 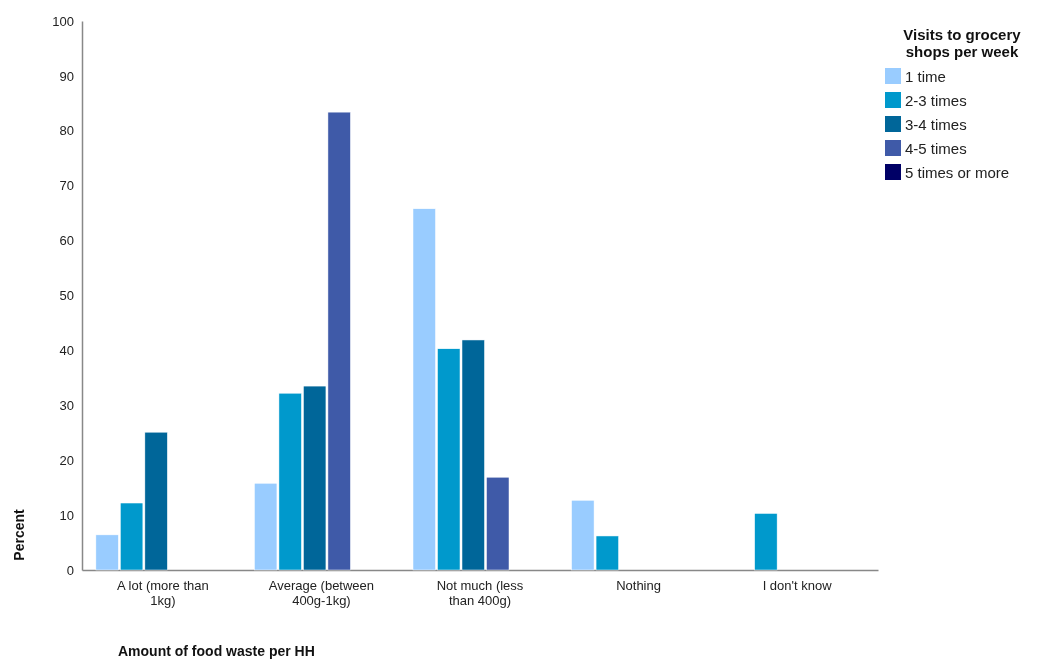 What do you see at coordinates (66, 76) in the screenshot?
I see `y-tick-label: 90` at bounding box center [66, 76].